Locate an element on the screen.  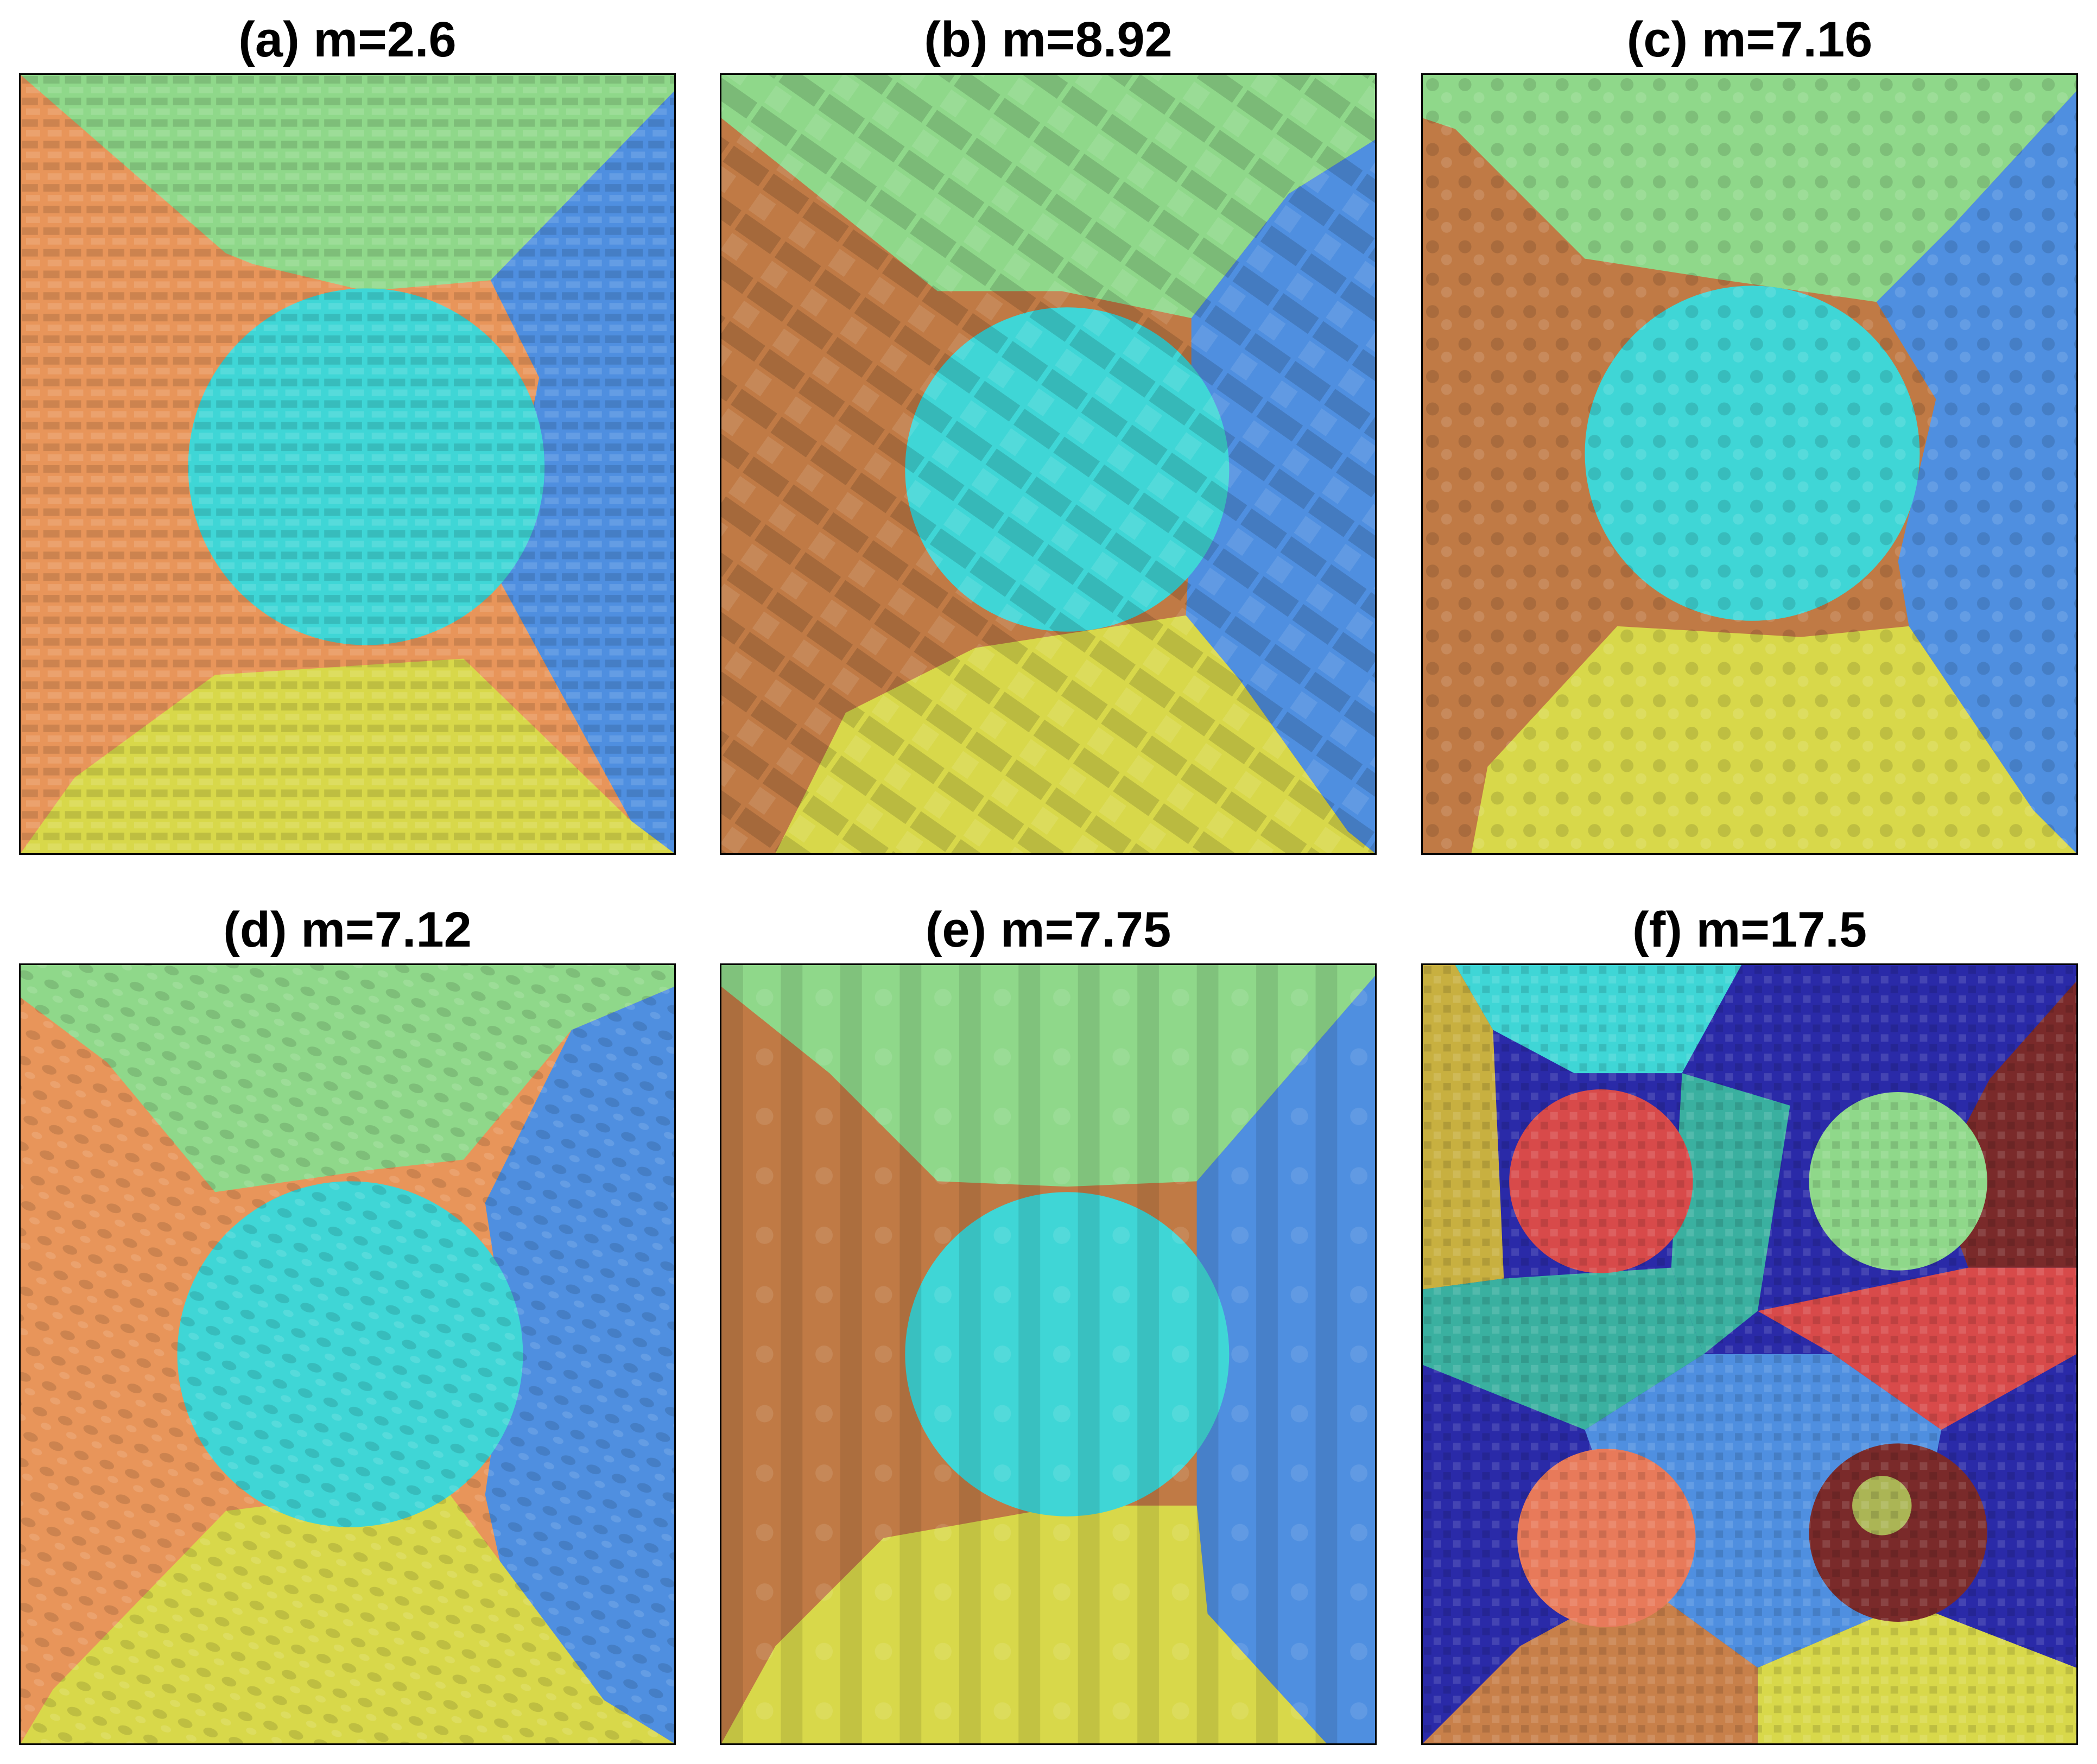
panel-d-title: (d) m=7.12 is located at coordinates (347, 929).